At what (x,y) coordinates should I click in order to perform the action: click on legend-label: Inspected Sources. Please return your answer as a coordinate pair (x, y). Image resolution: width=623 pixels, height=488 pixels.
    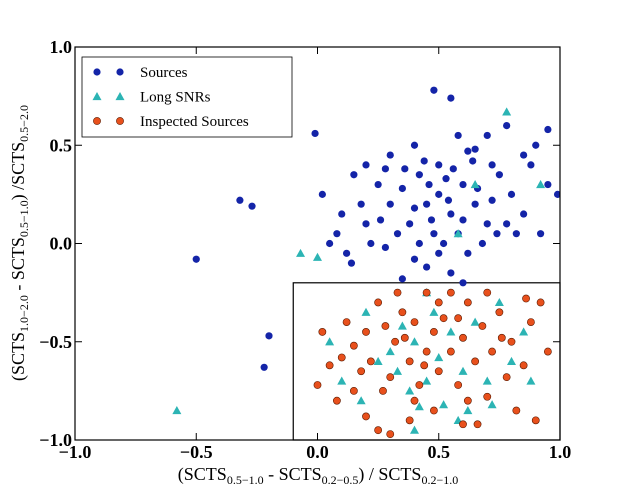
    Looking at the image, I should click on (194, 122).